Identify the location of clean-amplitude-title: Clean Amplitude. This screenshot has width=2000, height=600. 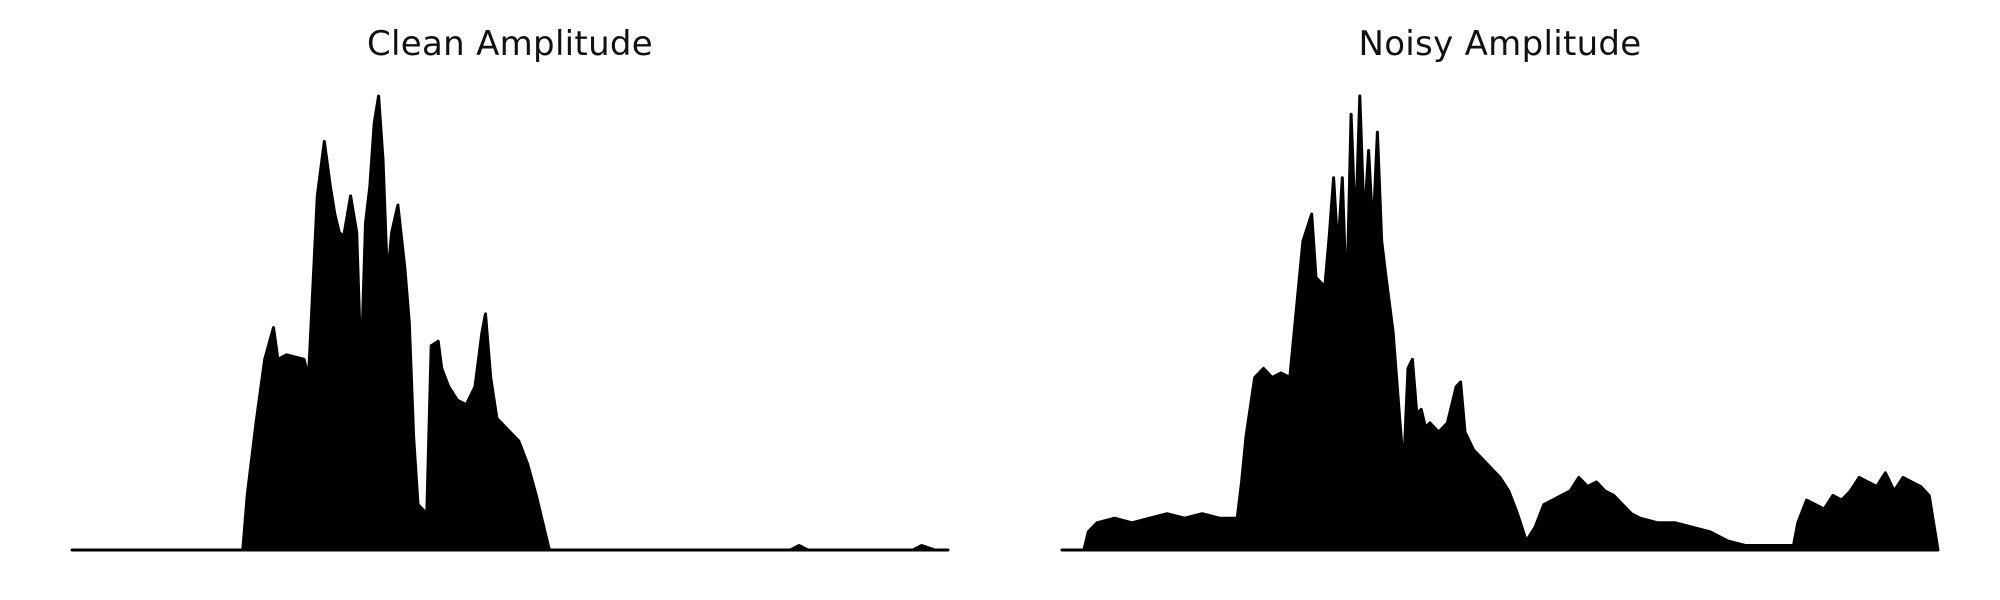
(510, 44).